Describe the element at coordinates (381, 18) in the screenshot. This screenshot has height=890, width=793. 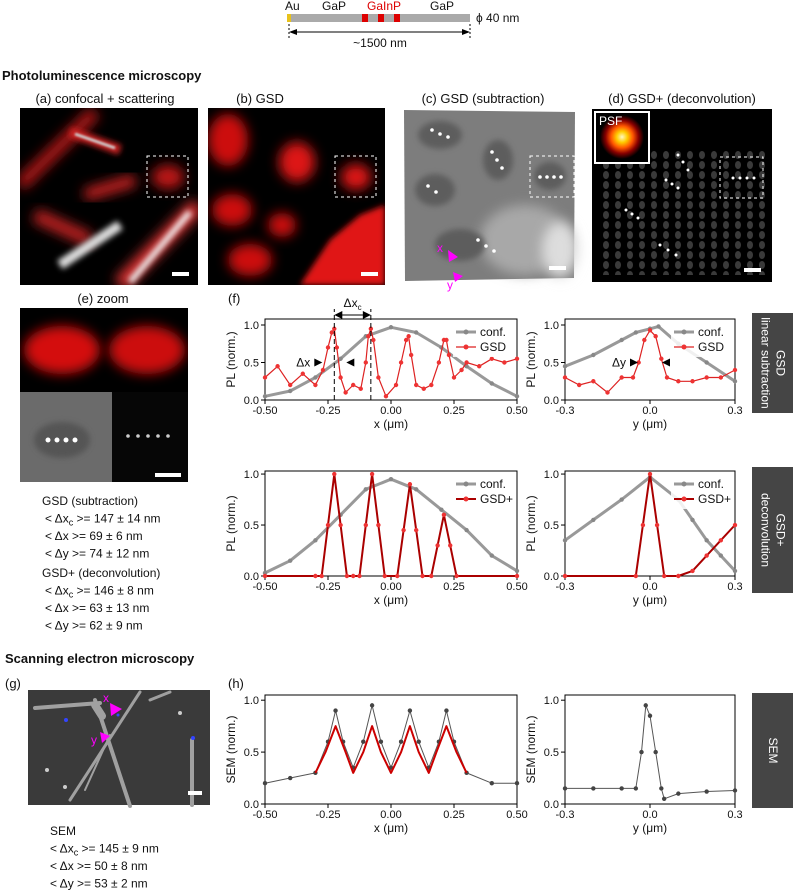
I see `gainp-segment` at that location.